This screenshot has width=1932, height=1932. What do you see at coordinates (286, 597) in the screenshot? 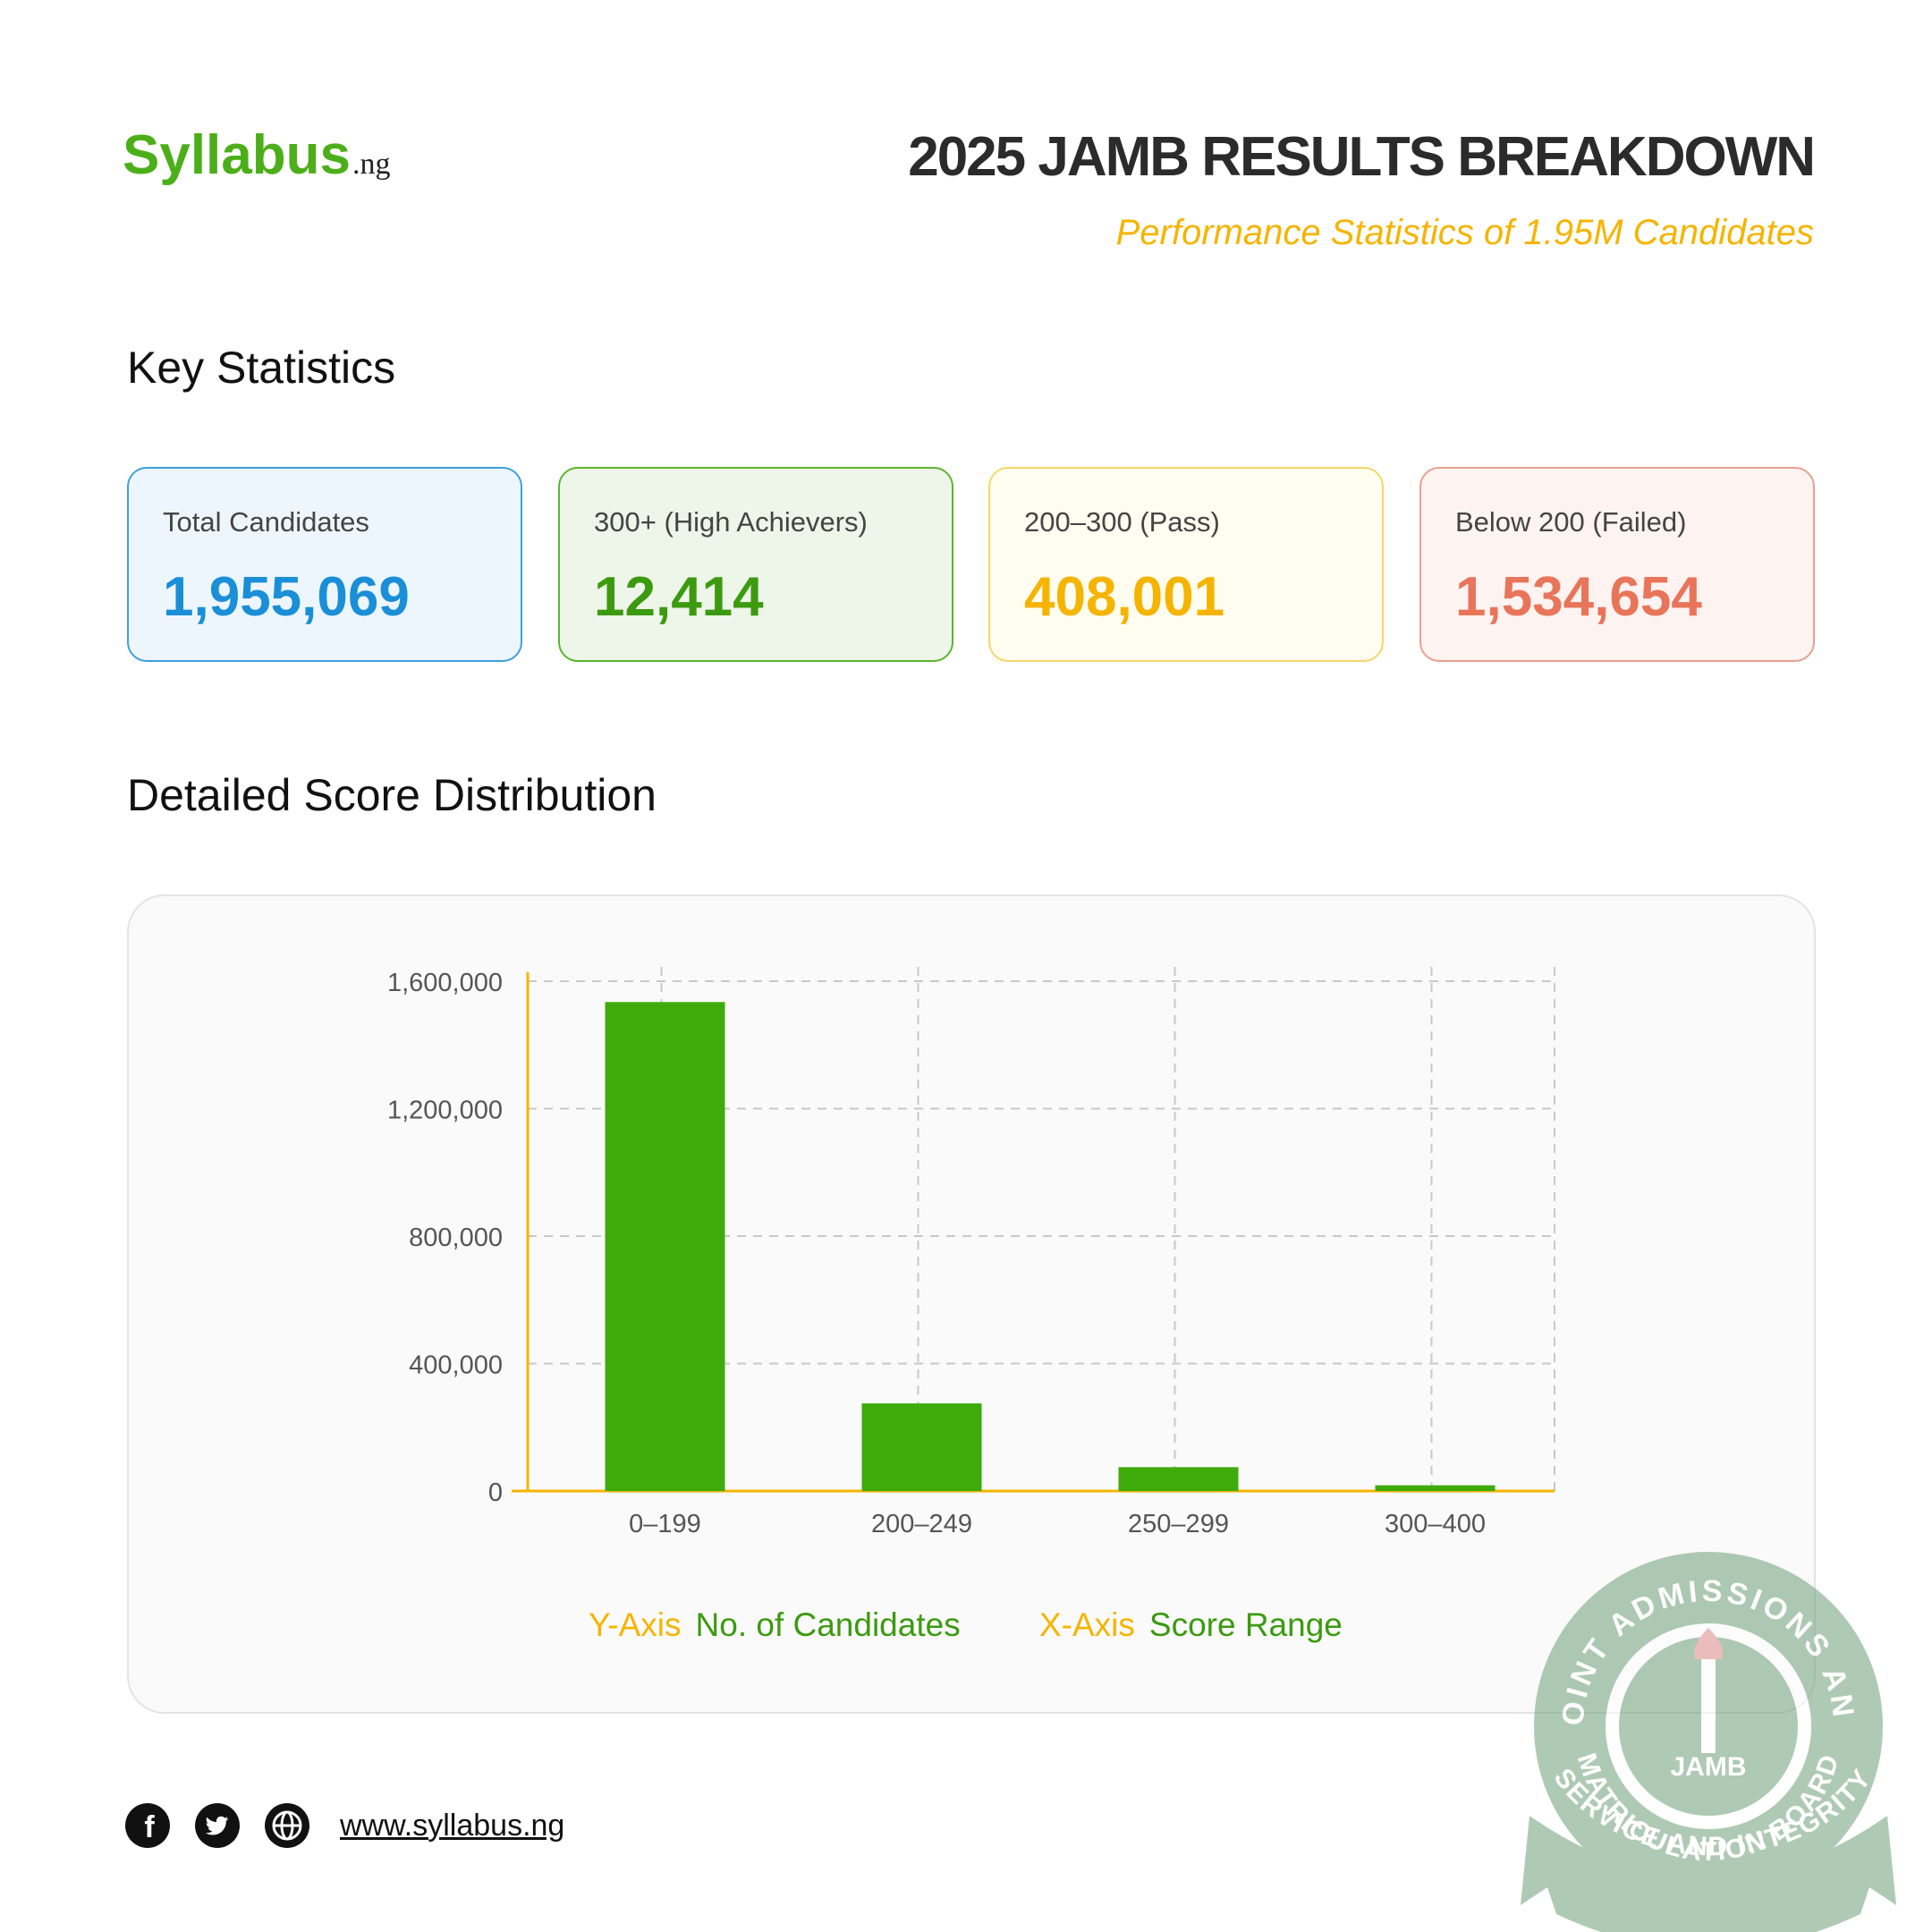
I see `stat-value: 1,955,069` at bounding box center [286, 597].